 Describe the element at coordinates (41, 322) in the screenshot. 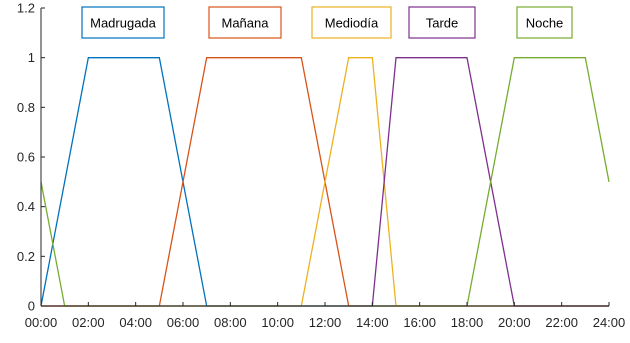

I see `x-tick-label: 00:00` at that location.